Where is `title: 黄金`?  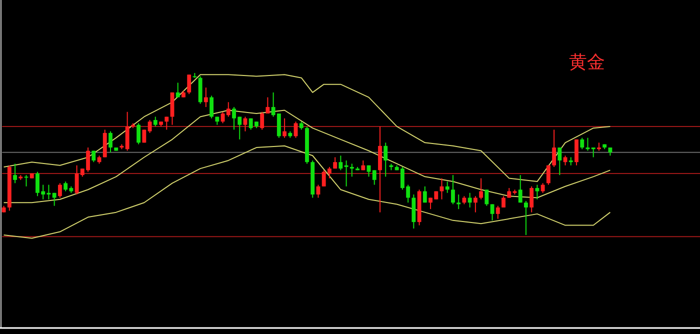
title: 黄金 is located at coordinates (587, 62).